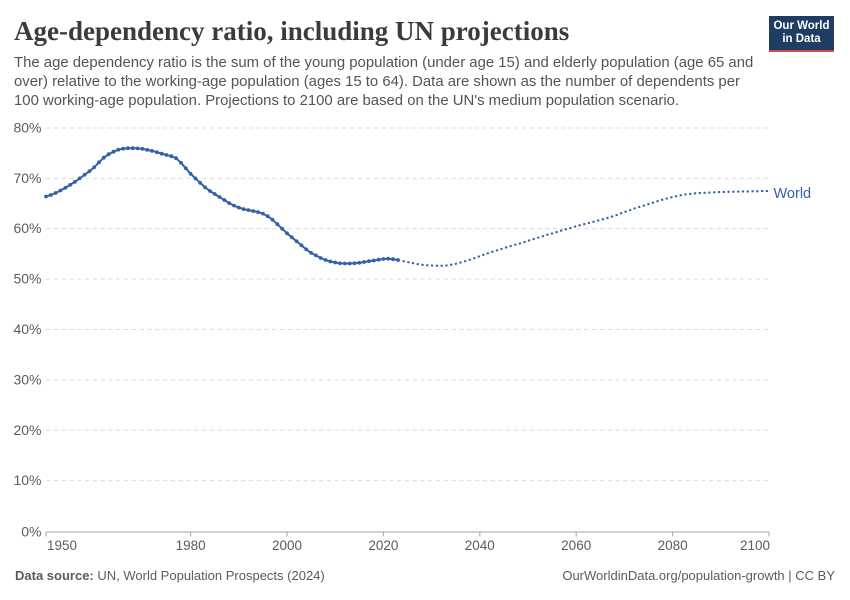 The height and width of the screenshot is (600, 850). Describe the element at coordinates (27, 279) in the screenshot. I see `svg-text: 50%` at that location.